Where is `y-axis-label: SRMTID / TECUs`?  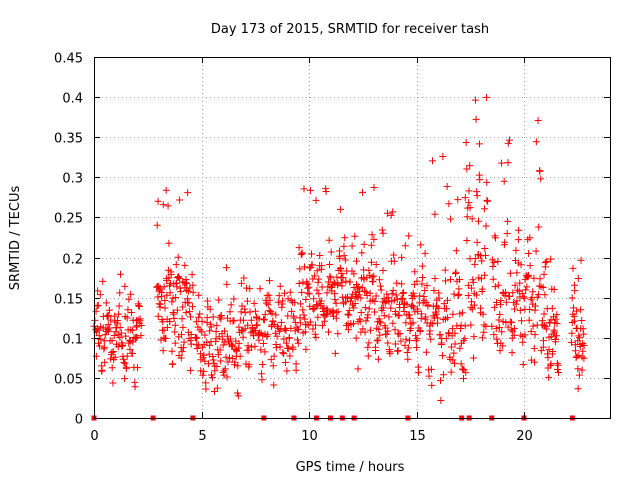
y-axis-label: SRMTID / TECUs is located at coordinates (15, 238).